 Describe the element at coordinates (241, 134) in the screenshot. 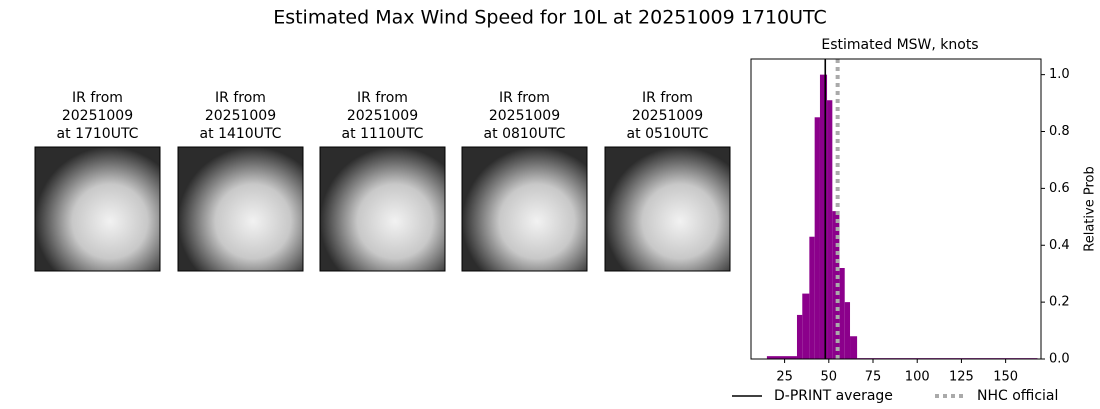

I see `panel-label: at 1410UTC` at that location.